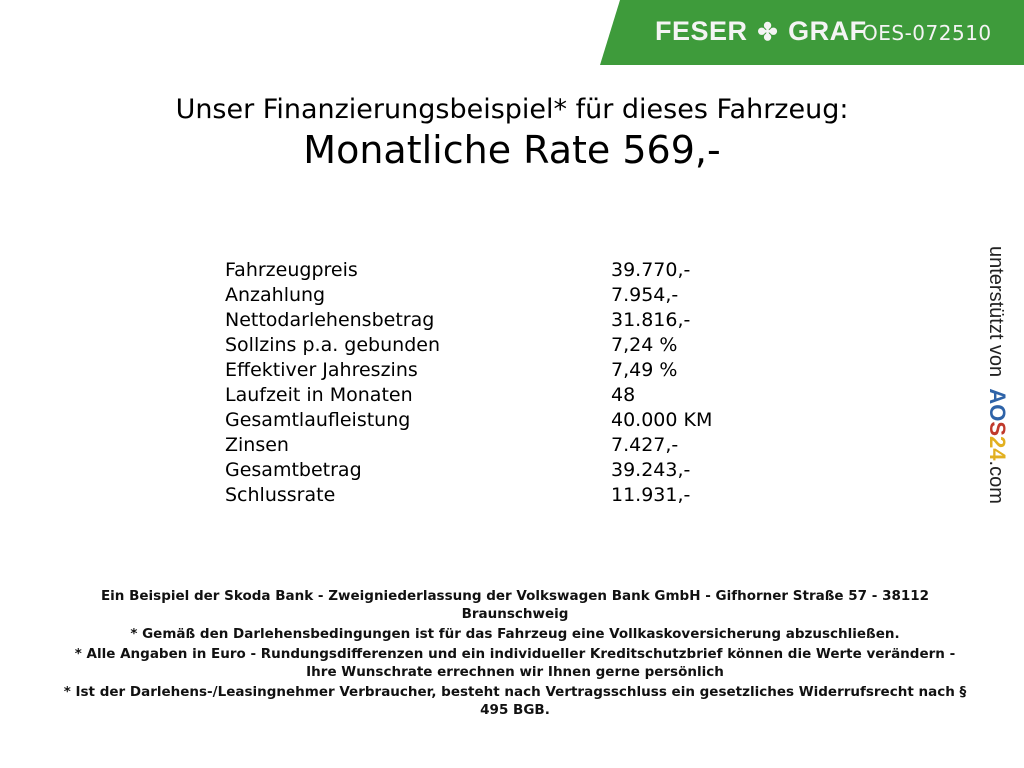  I want to click on row-value: 7,24 %, so click(644, 345).